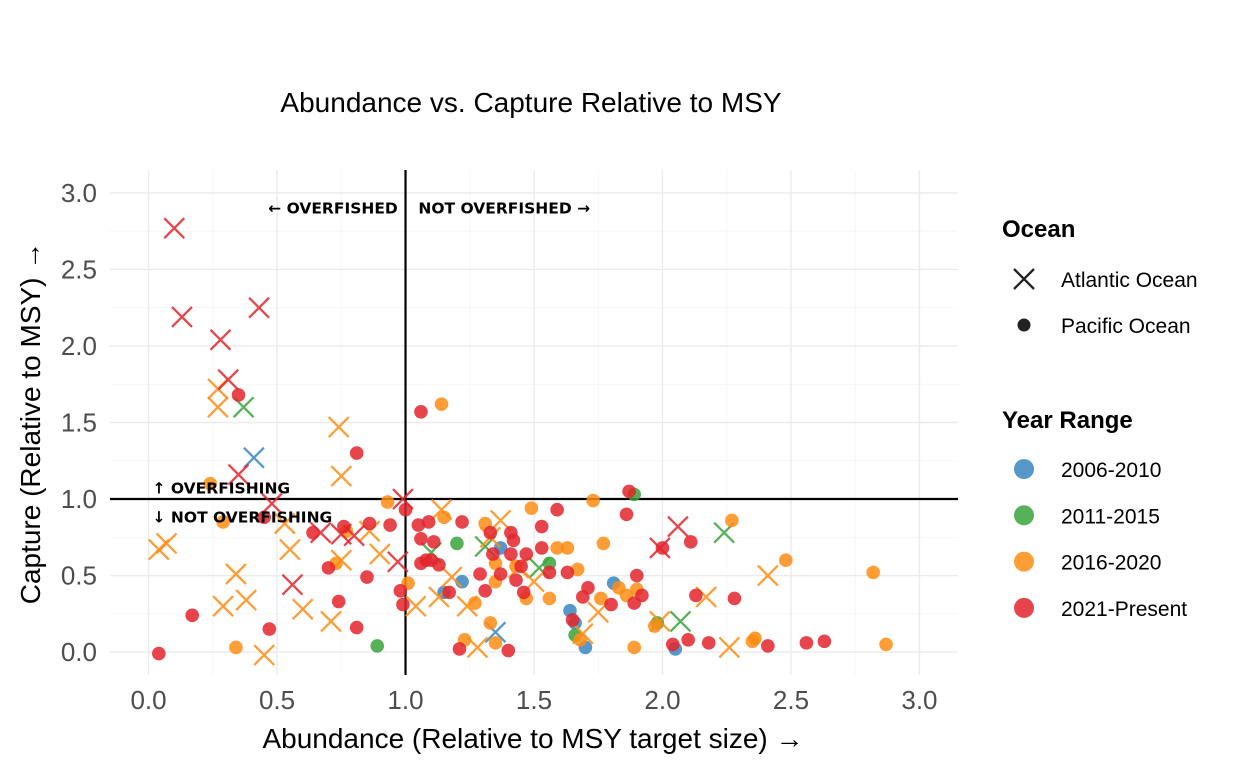 The width and height of the screenshot is (1248, 768). What do you see at coordinates (79, 346) in the screenshot?
I see `y-tick-label: 2.0` at bounding box center [79, 346].